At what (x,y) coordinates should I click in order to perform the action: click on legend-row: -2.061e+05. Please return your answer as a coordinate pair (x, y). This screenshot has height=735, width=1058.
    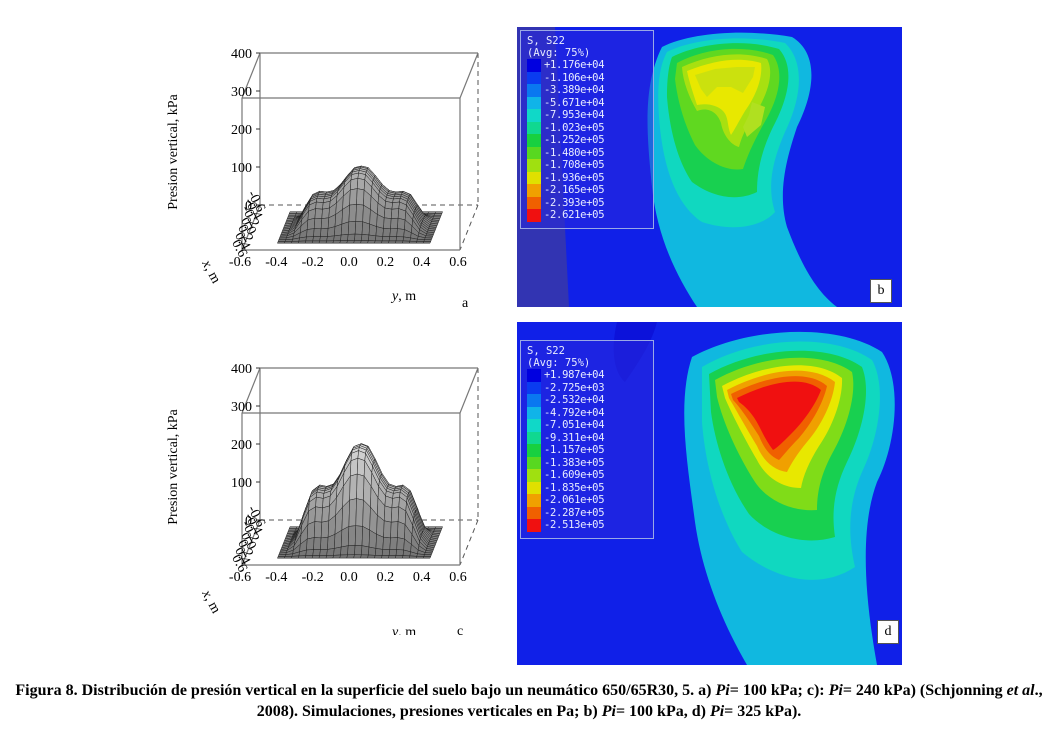
    Looking at the image, I should click on (588, 500).